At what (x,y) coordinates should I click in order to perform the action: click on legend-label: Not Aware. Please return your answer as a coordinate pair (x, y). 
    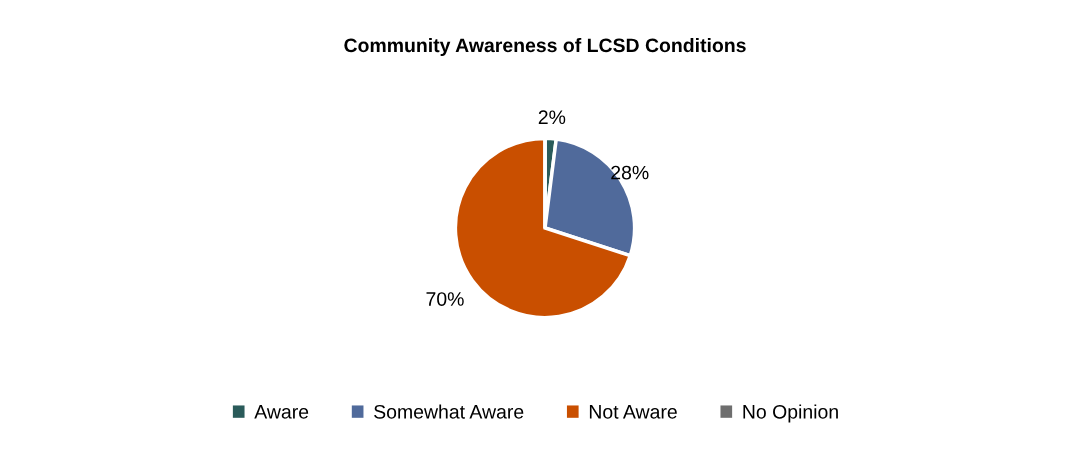
    Looking at the image, I should click on (633, 412).